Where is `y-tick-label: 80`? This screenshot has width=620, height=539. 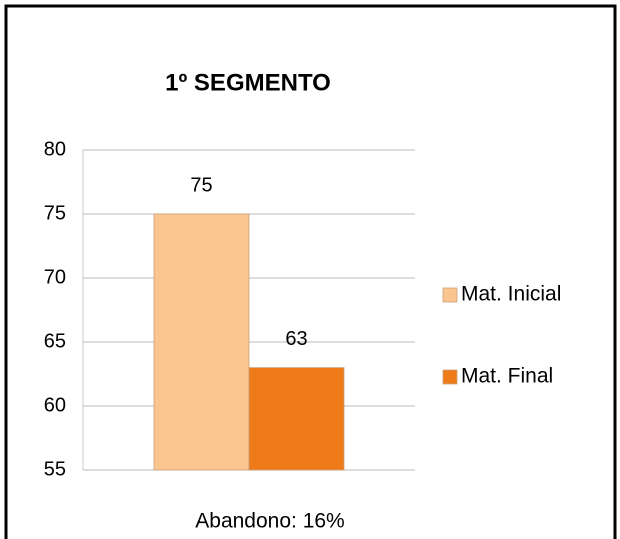 y-tick-label: 80 is located at coordinates (55, 149).